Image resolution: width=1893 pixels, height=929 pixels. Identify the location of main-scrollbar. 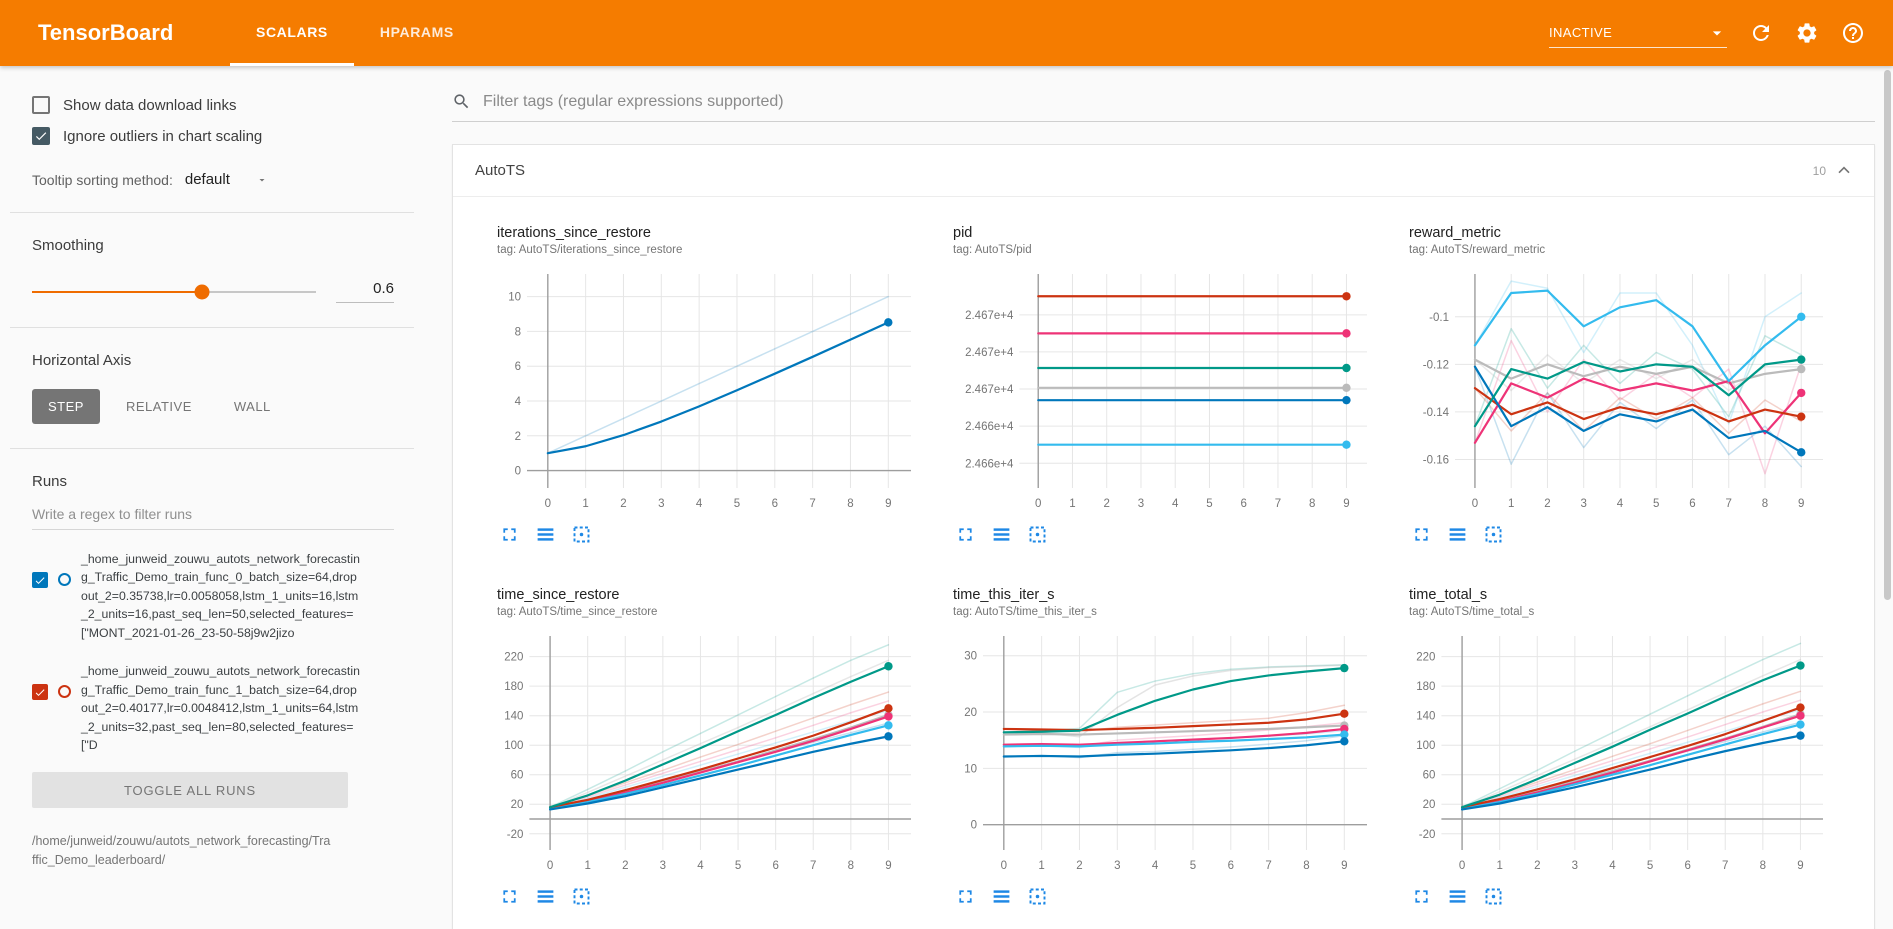
(1887, 497).